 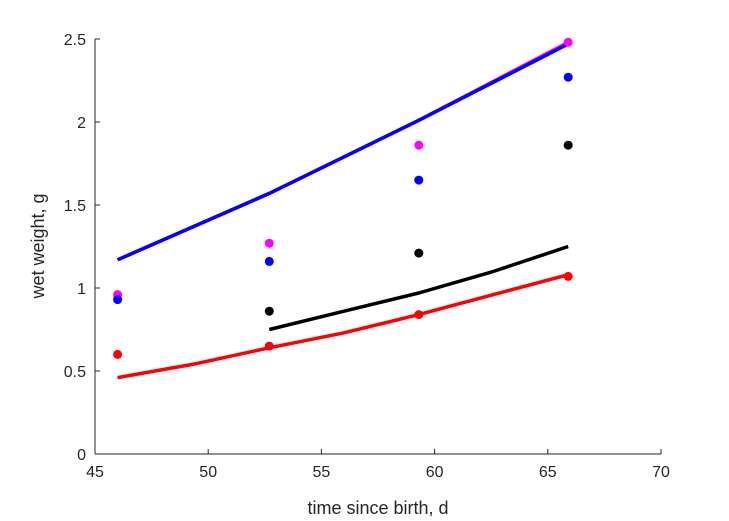 I want to click on y-tick-label: 0, so click(x=81, y=455).